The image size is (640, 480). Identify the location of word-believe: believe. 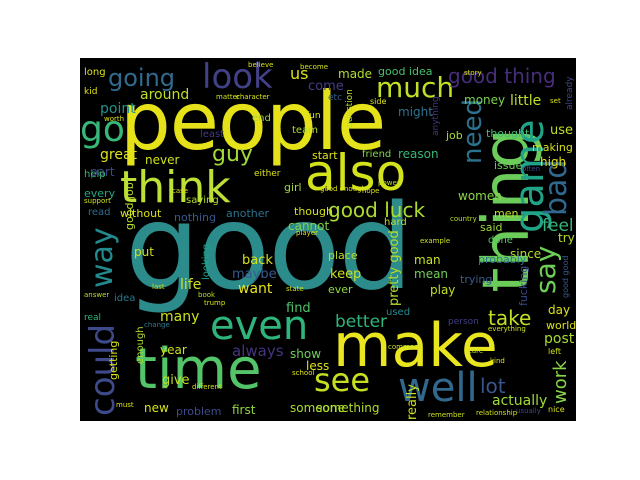
(261, 65).